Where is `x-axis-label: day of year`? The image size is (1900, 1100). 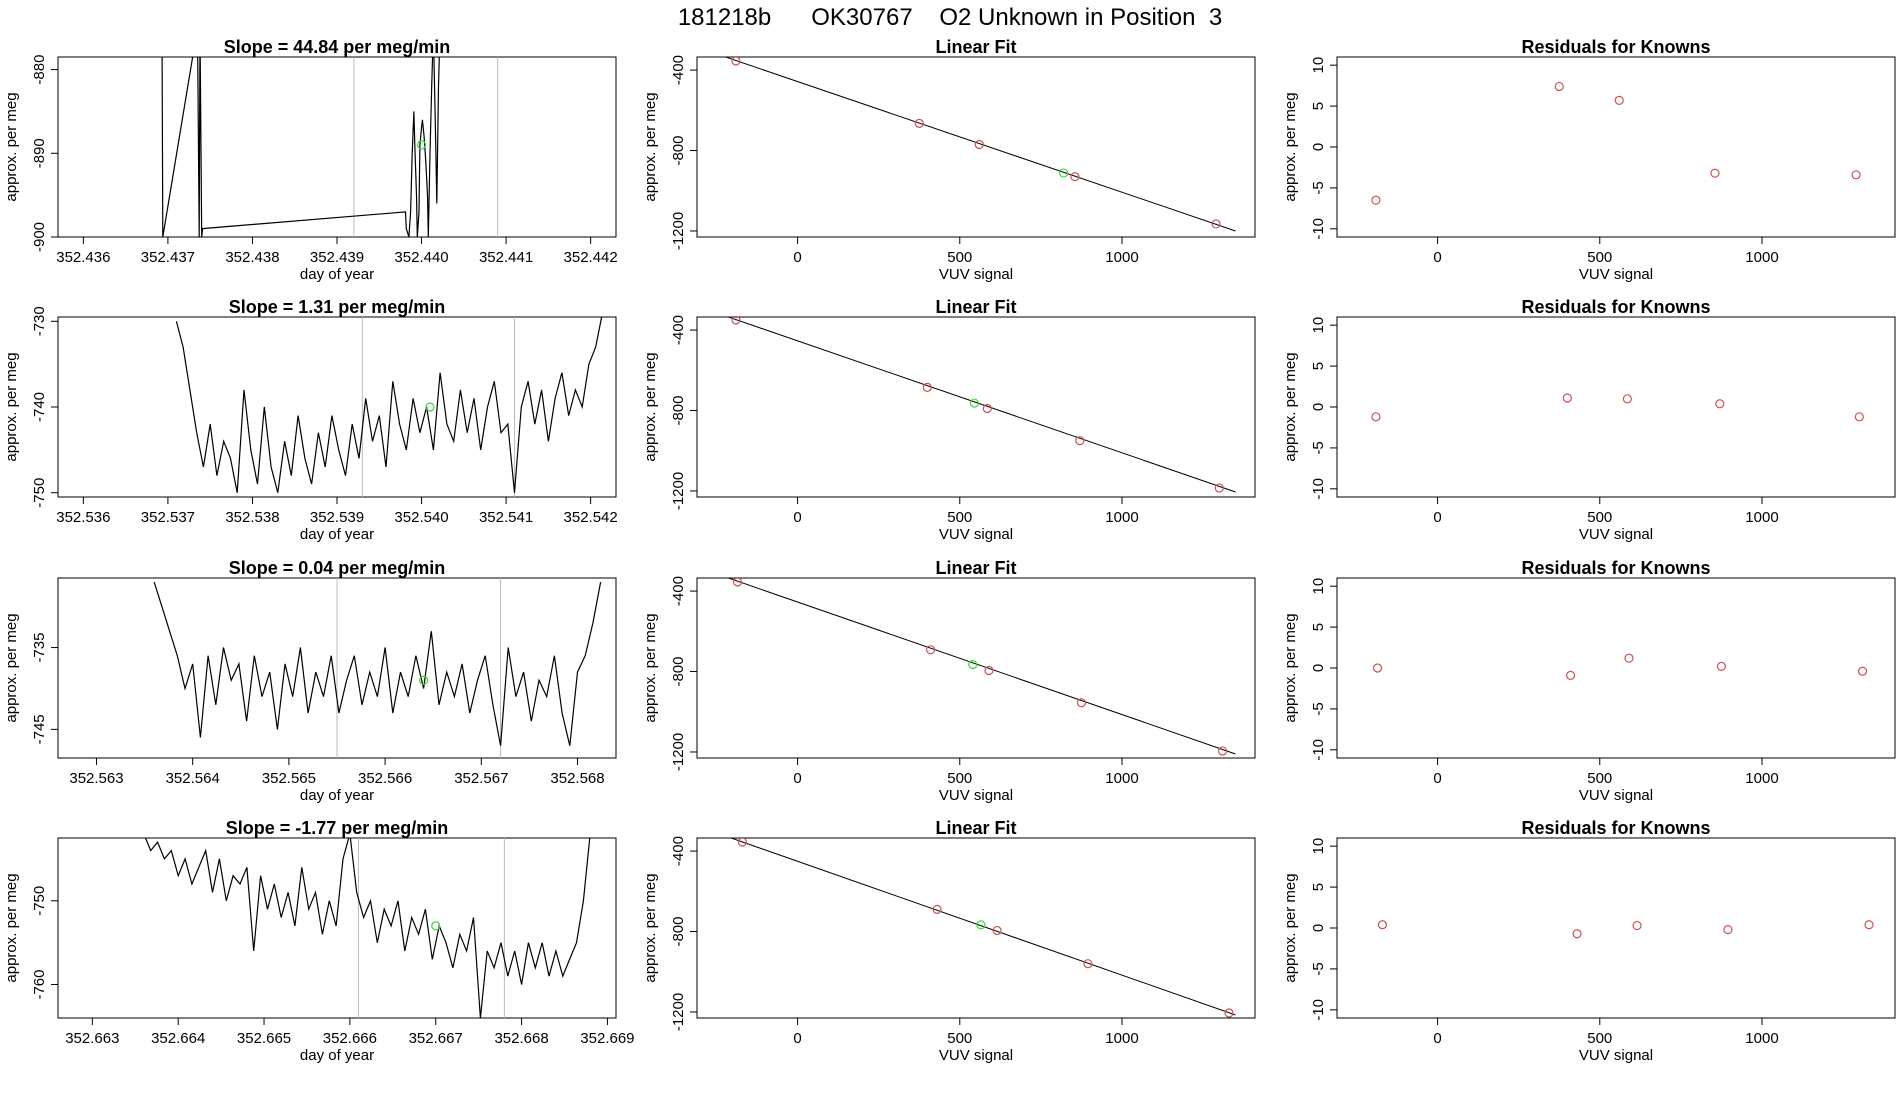
x-axis-label: day of year is located at coordinates (337, 534).